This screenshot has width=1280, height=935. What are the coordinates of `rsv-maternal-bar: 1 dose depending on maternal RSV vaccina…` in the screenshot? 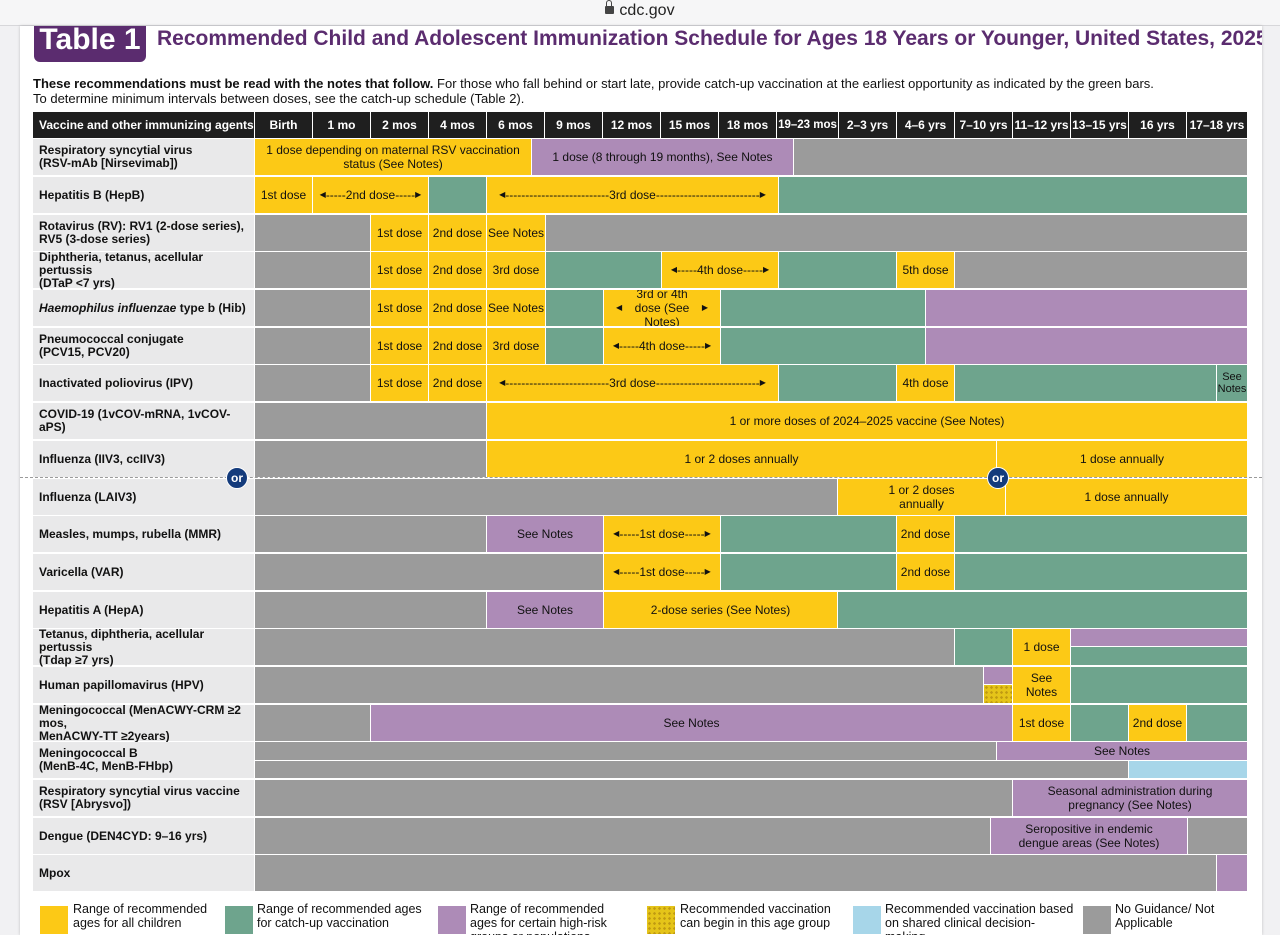 It's located at (393, 157).